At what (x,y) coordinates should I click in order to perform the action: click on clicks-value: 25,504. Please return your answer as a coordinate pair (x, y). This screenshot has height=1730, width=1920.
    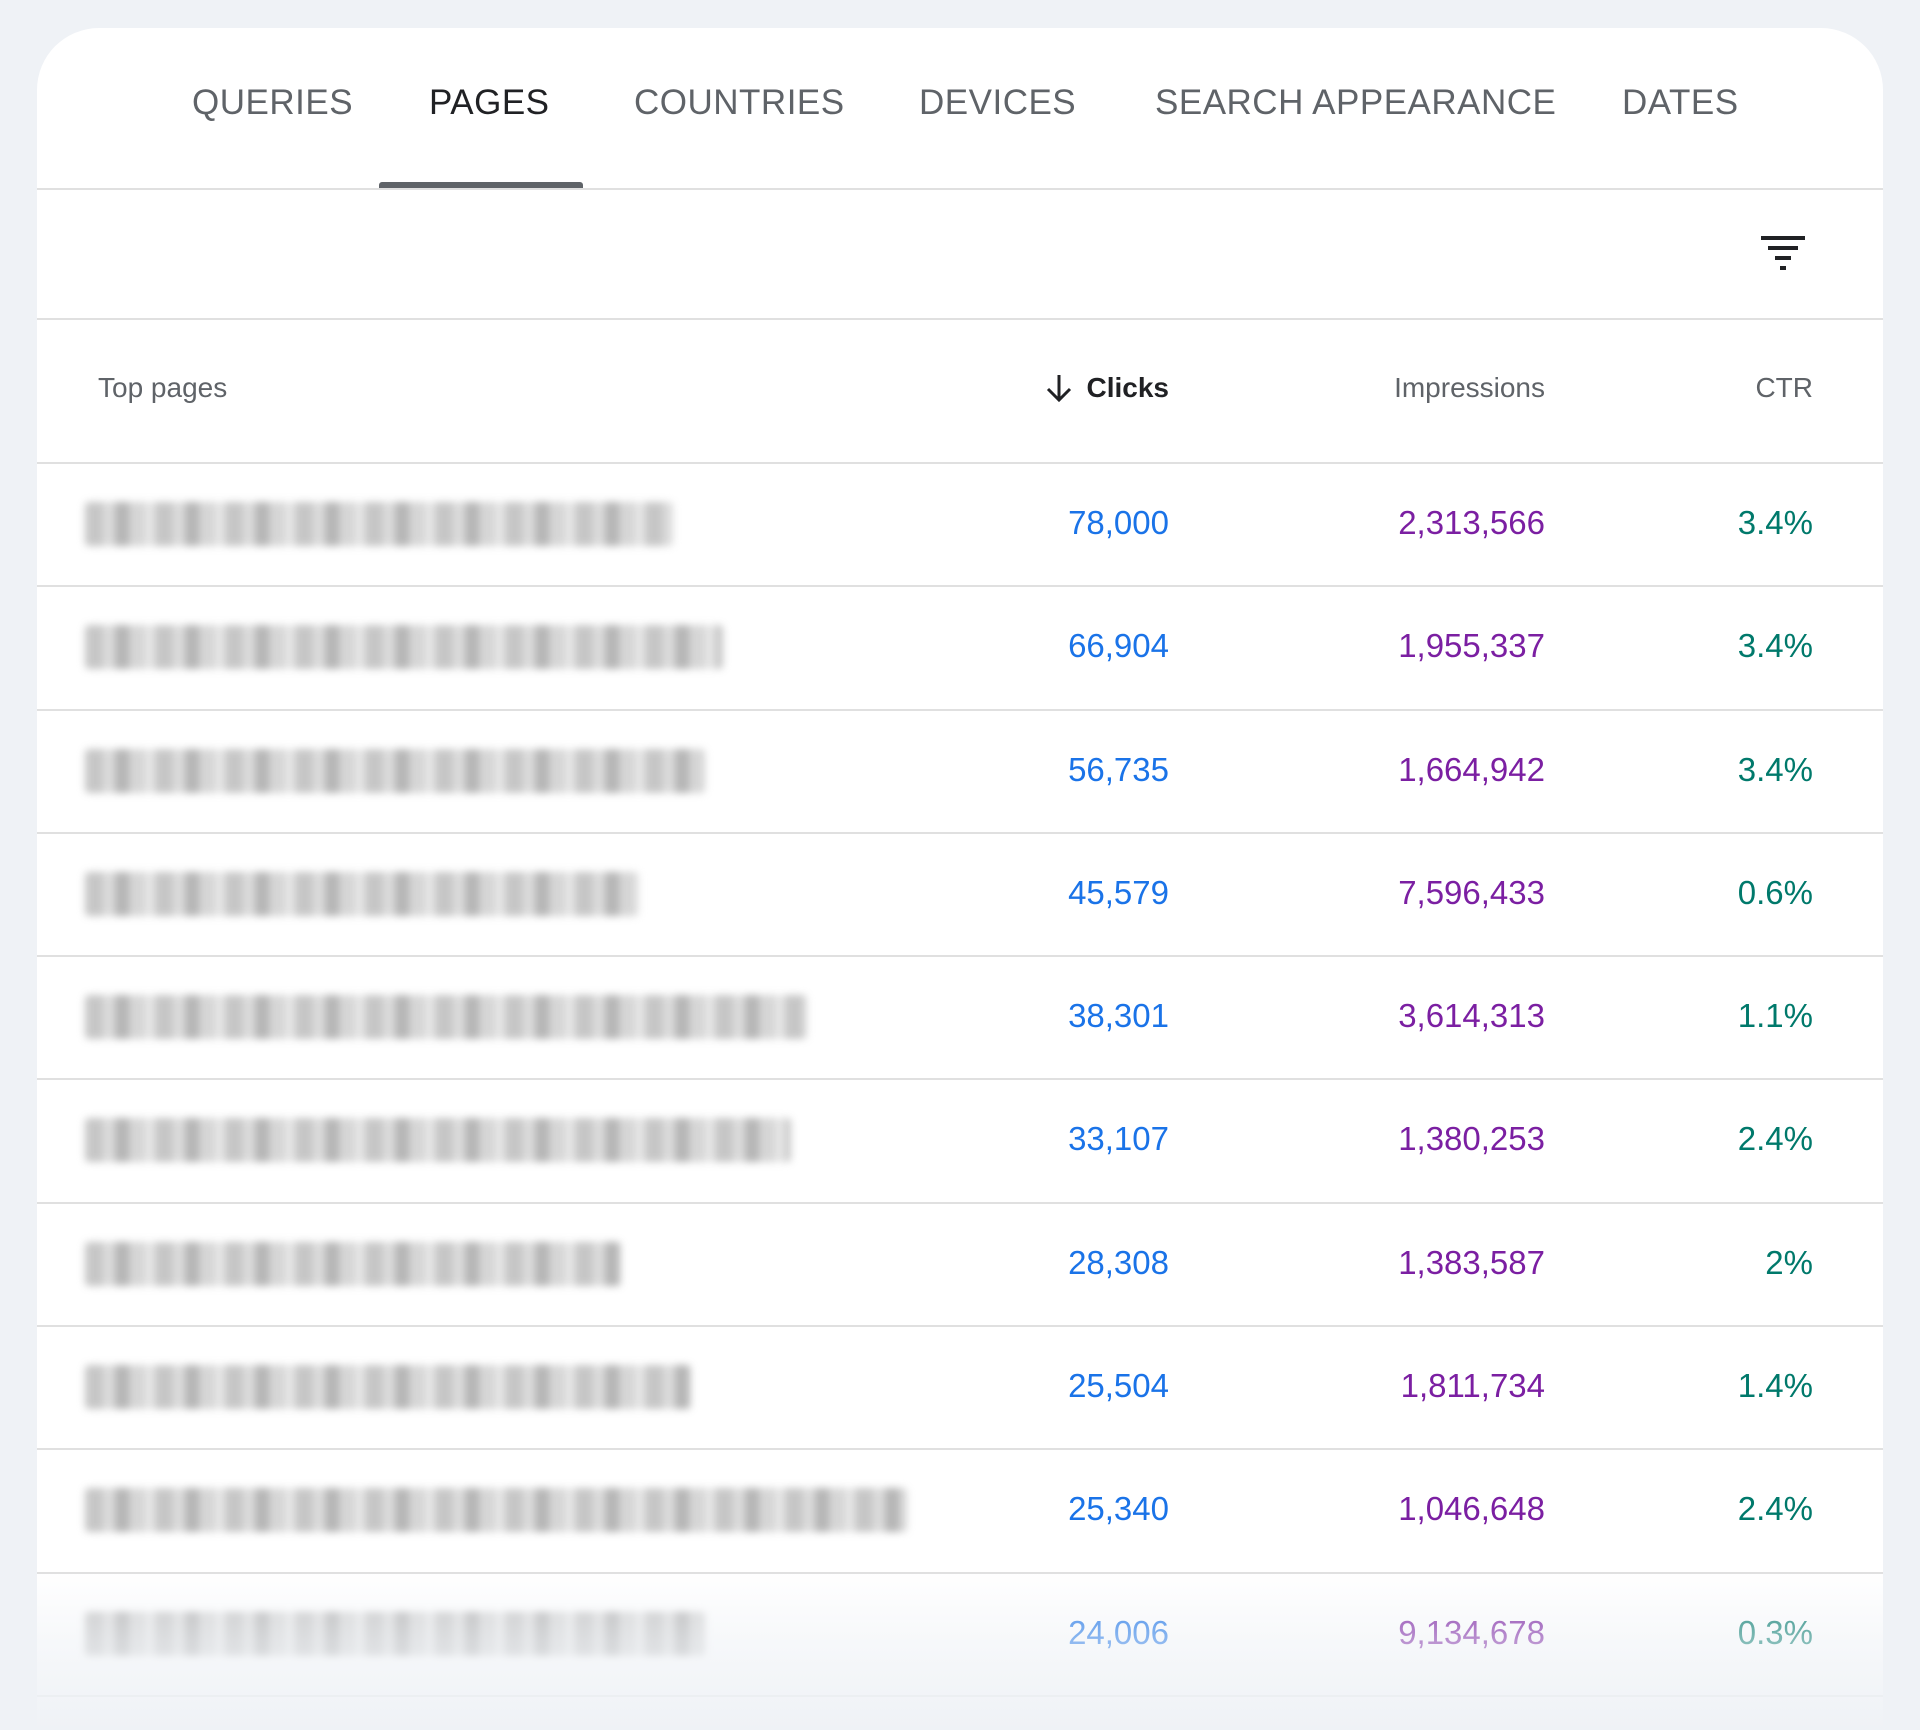
    Looking at the image, I should click on (1118, 1386).